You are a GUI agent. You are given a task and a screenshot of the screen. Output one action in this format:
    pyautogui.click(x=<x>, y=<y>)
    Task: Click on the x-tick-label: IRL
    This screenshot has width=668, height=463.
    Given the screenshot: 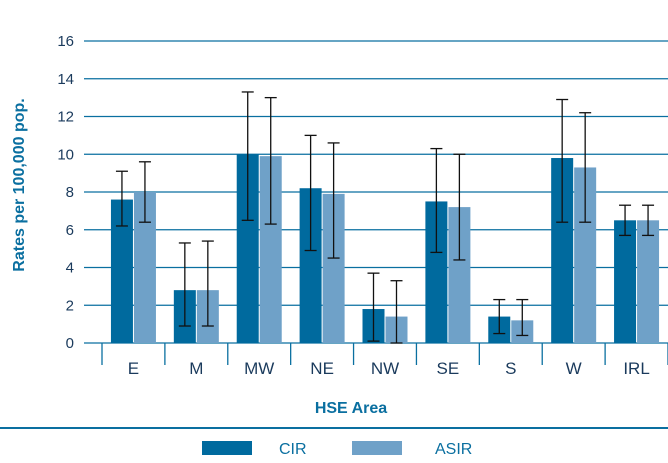 What is the action you would take?
    pyautogui.click(x=636, y=368)
    